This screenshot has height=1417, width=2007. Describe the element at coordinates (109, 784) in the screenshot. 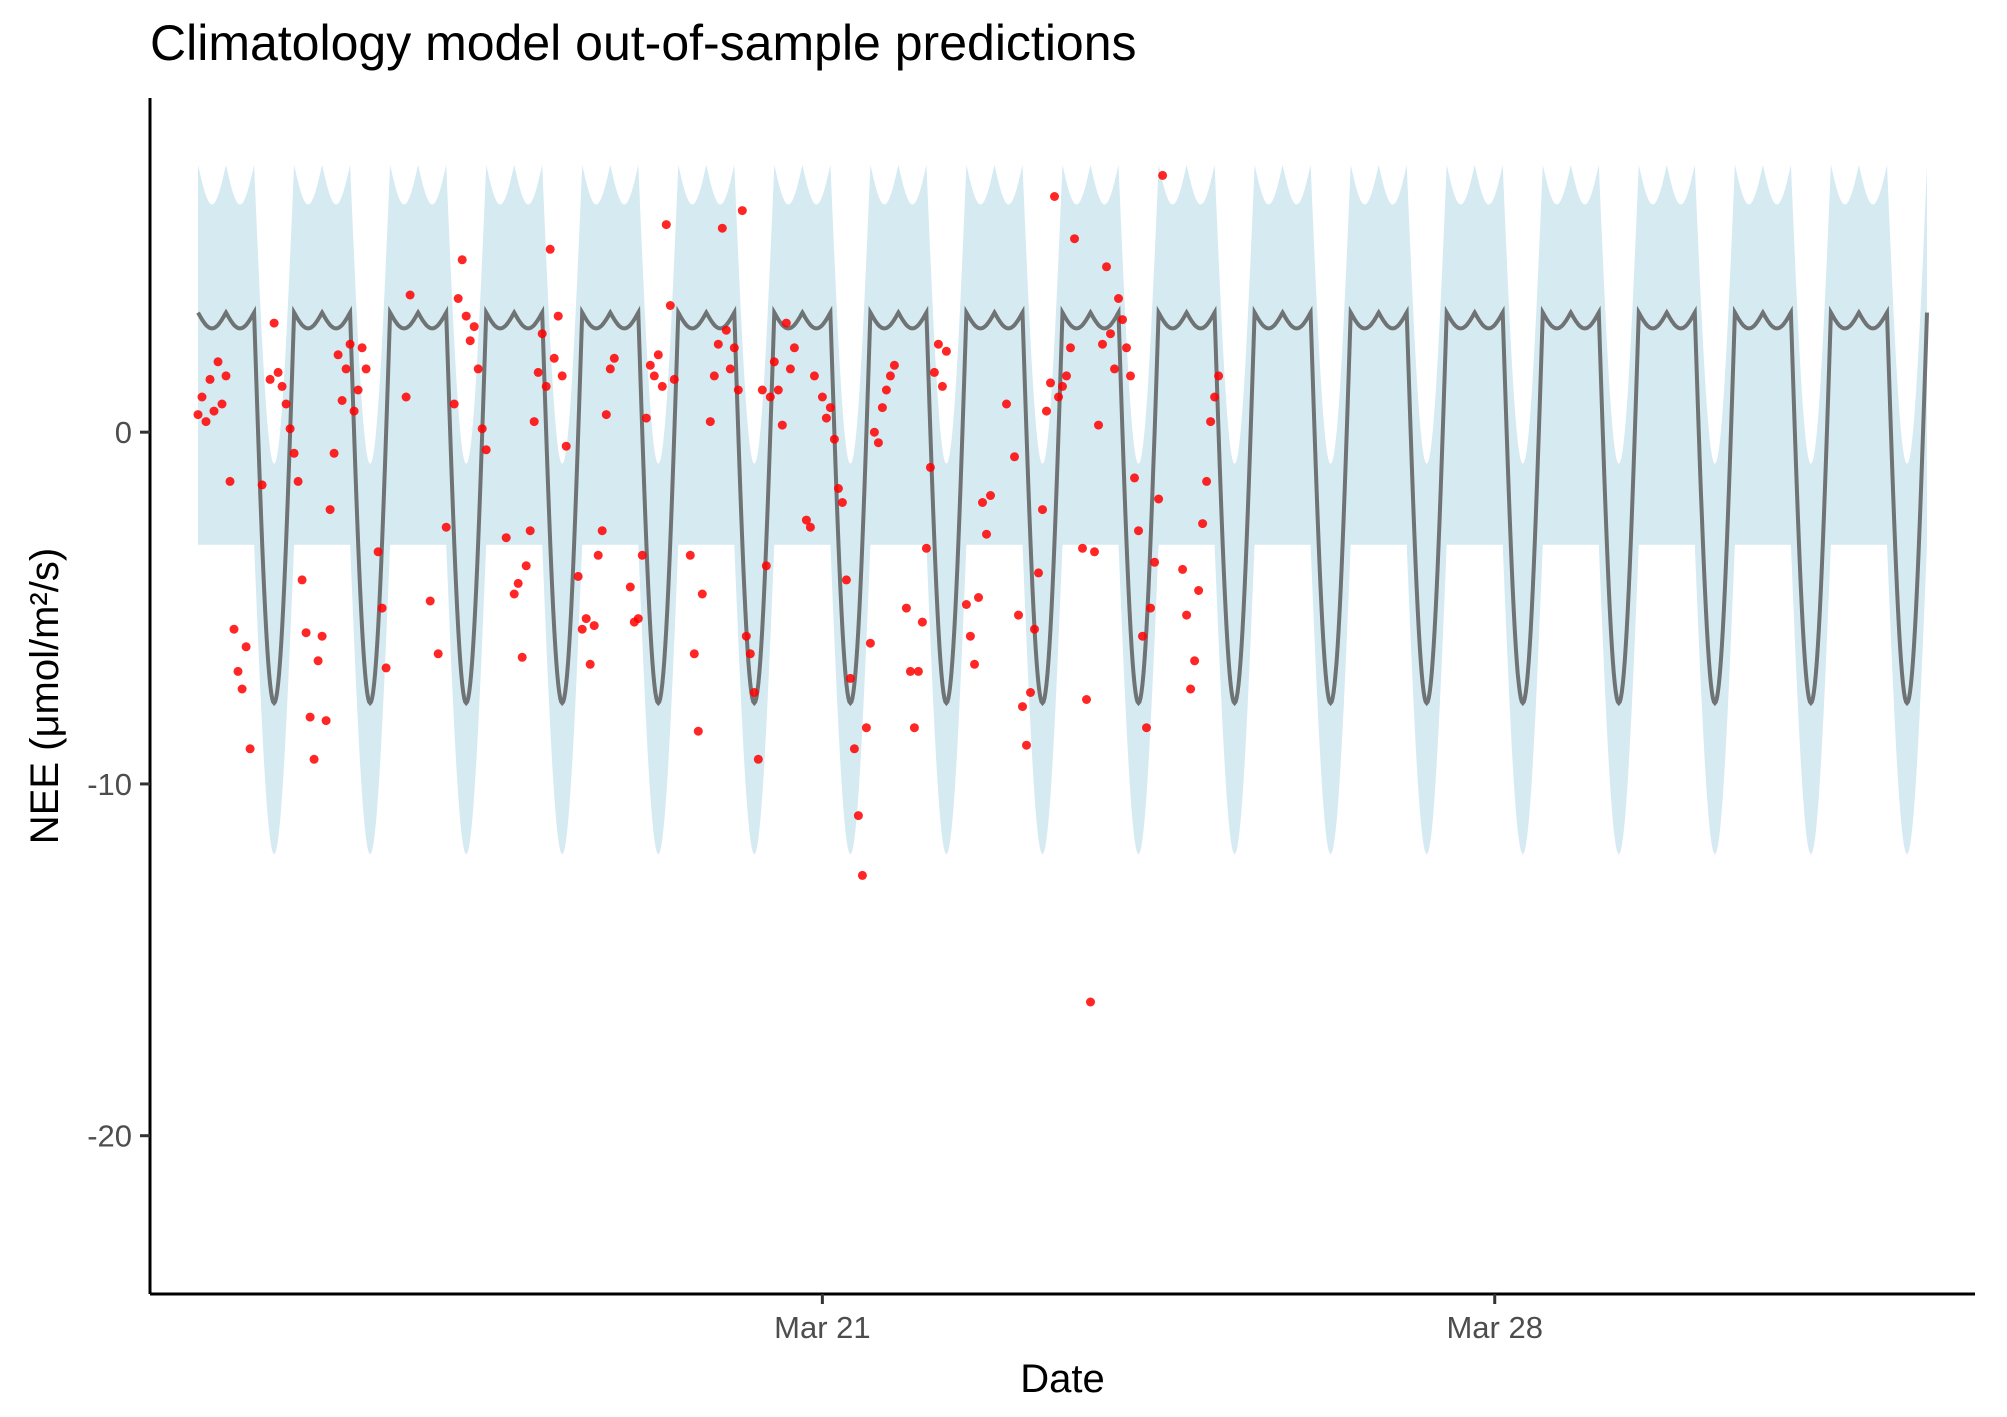

I see `y-tick-label: -10` at that location.